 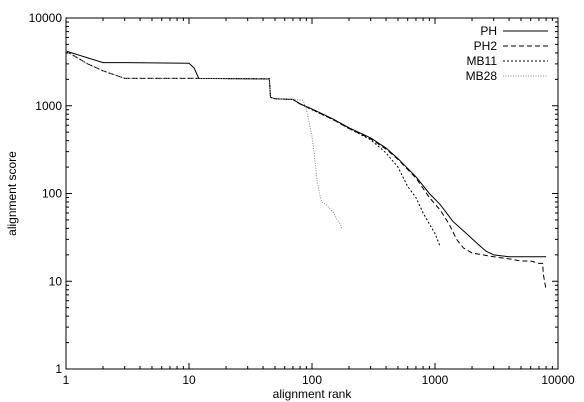 What do you see at coordinates (58, 369) in the screenshot?
I see `y-tick-label: 1` at bounding box center [58, 369].